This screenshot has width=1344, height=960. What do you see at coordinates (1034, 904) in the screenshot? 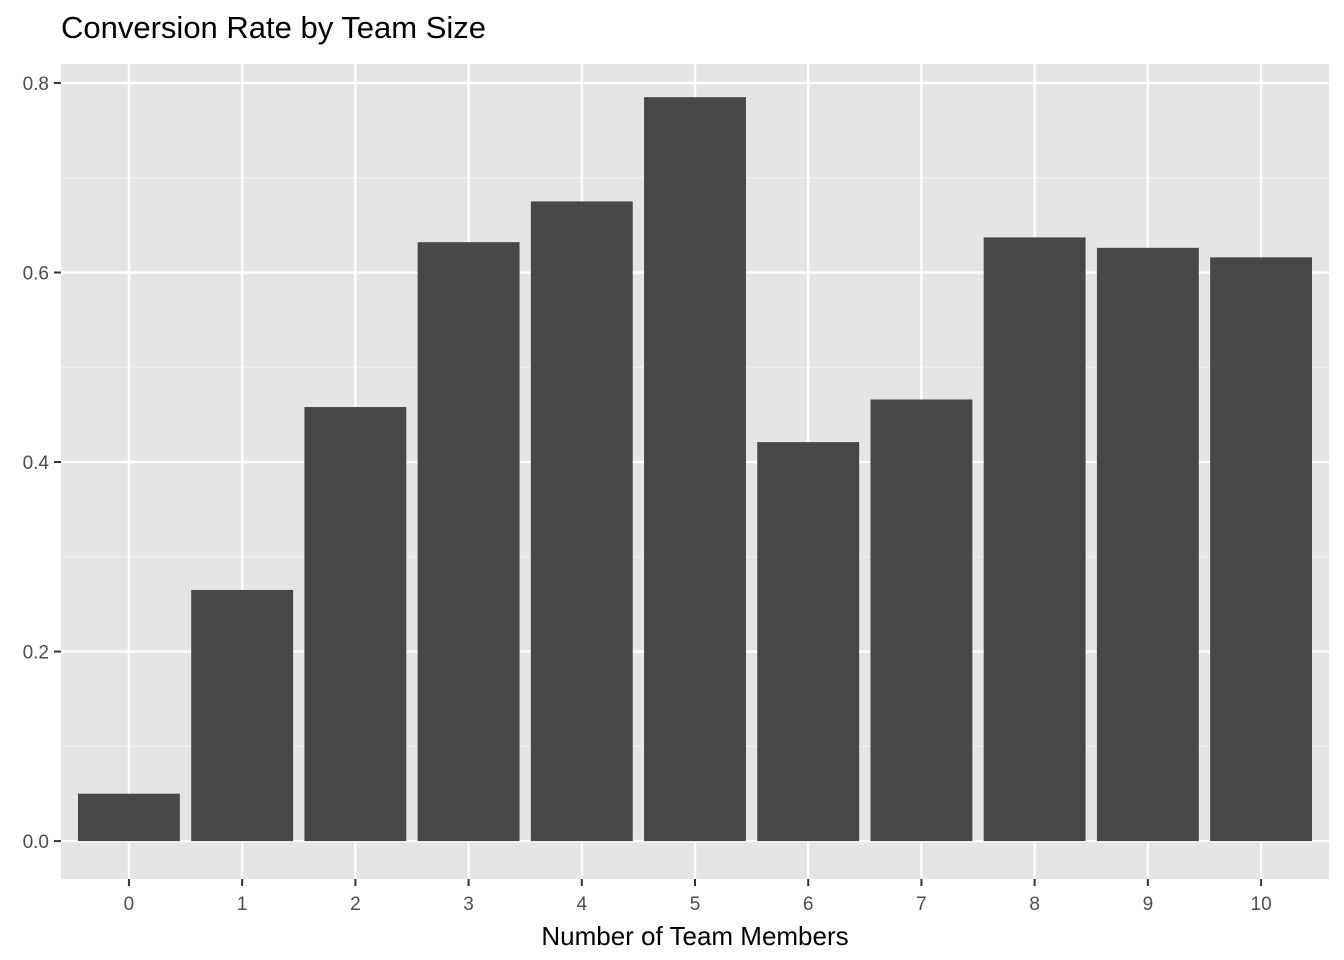
I see `x-tick-label: 8` at bounding box center [1034, 904].